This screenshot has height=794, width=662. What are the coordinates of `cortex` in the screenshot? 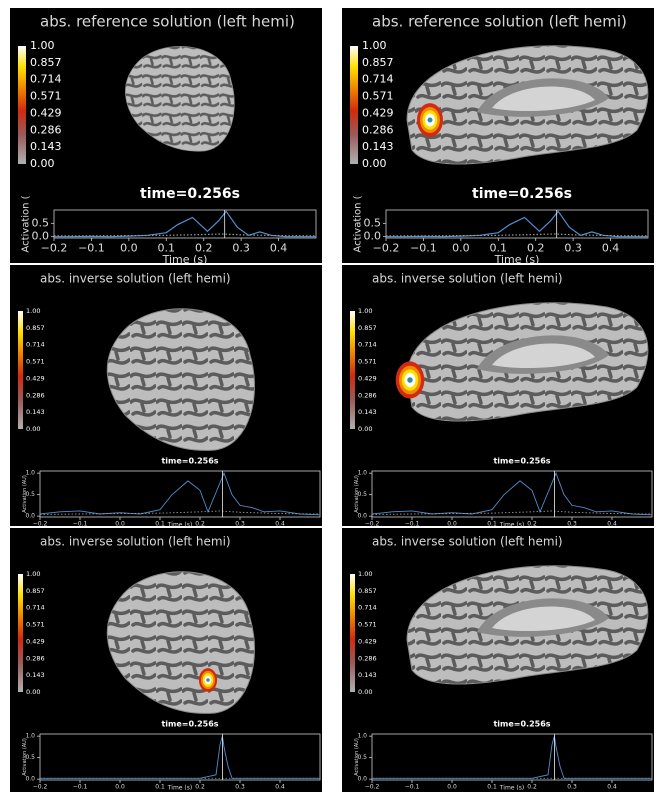 It's located at (181, 379).